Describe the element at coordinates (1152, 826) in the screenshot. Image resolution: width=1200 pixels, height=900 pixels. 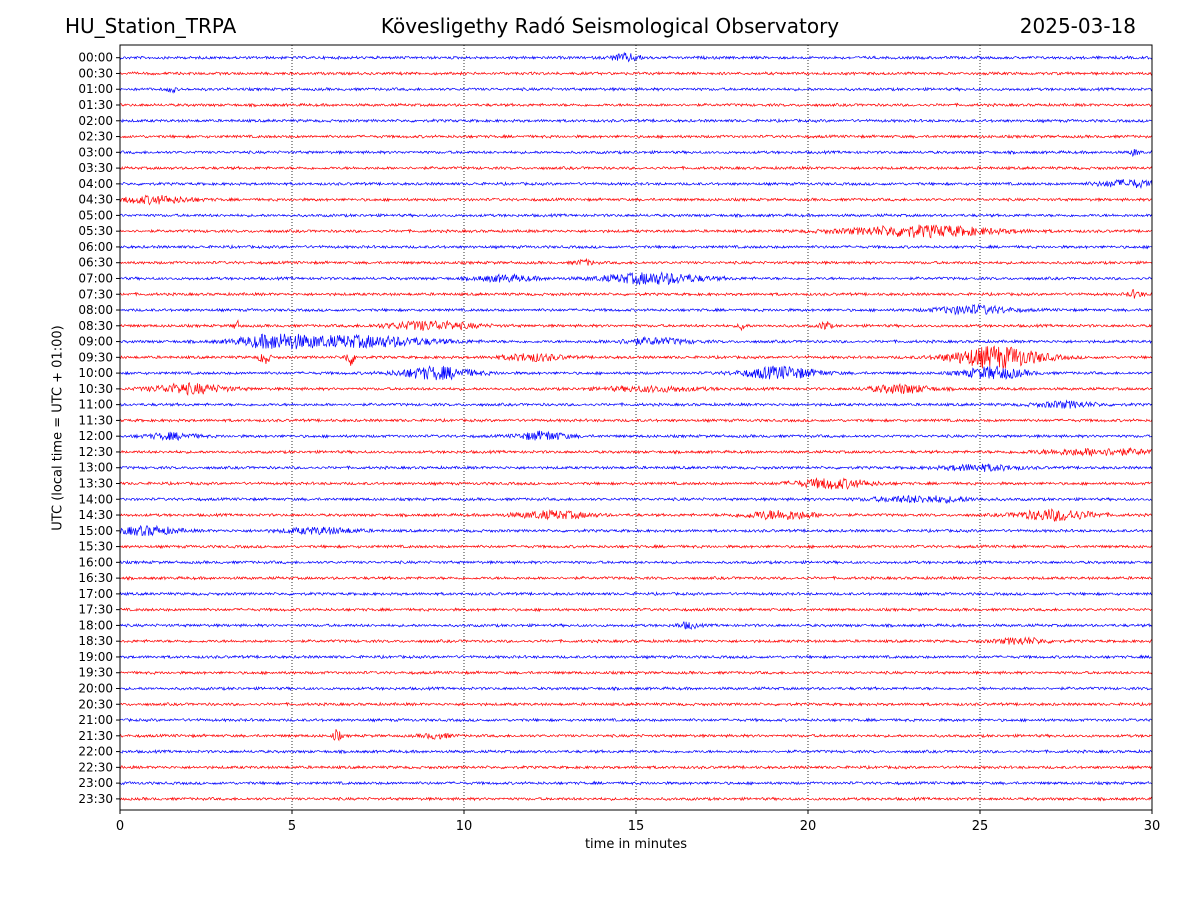
I see `x-tick-label: 30` at that location.